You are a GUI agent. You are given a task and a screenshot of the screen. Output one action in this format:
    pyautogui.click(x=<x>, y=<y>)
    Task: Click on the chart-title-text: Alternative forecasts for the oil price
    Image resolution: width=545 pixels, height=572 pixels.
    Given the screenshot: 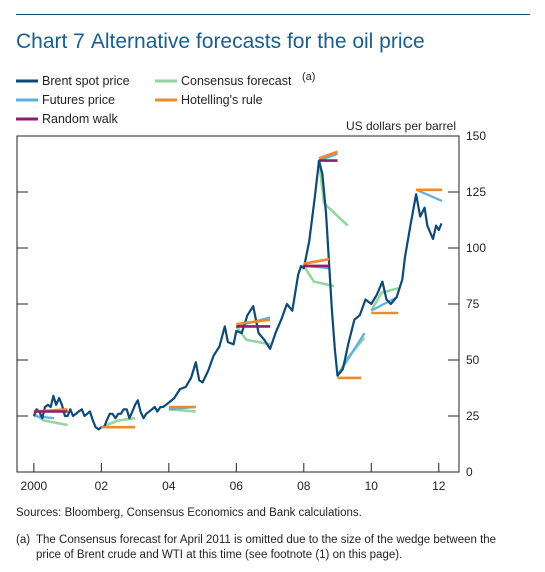 What is the action you would take?
    pyautogui.click(x=257, y=41)
    